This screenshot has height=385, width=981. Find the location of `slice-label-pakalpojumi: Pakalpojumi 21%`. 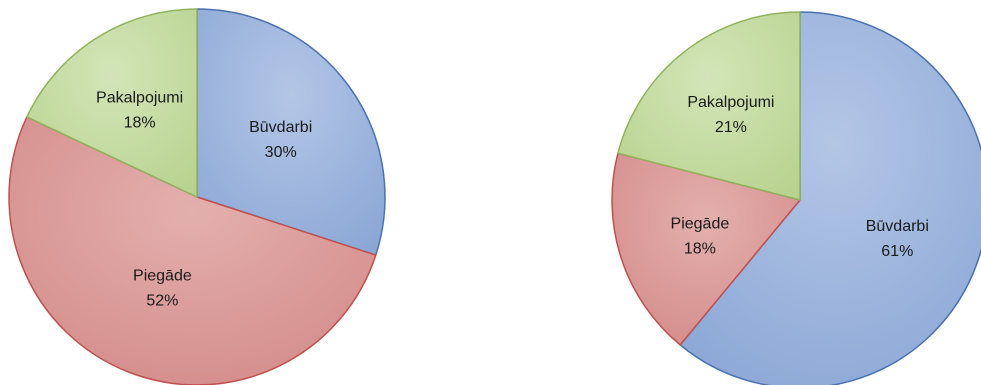

slice-label-pakalpojumi: Pakalpojumi 21% is located at coordinates (730, 115).